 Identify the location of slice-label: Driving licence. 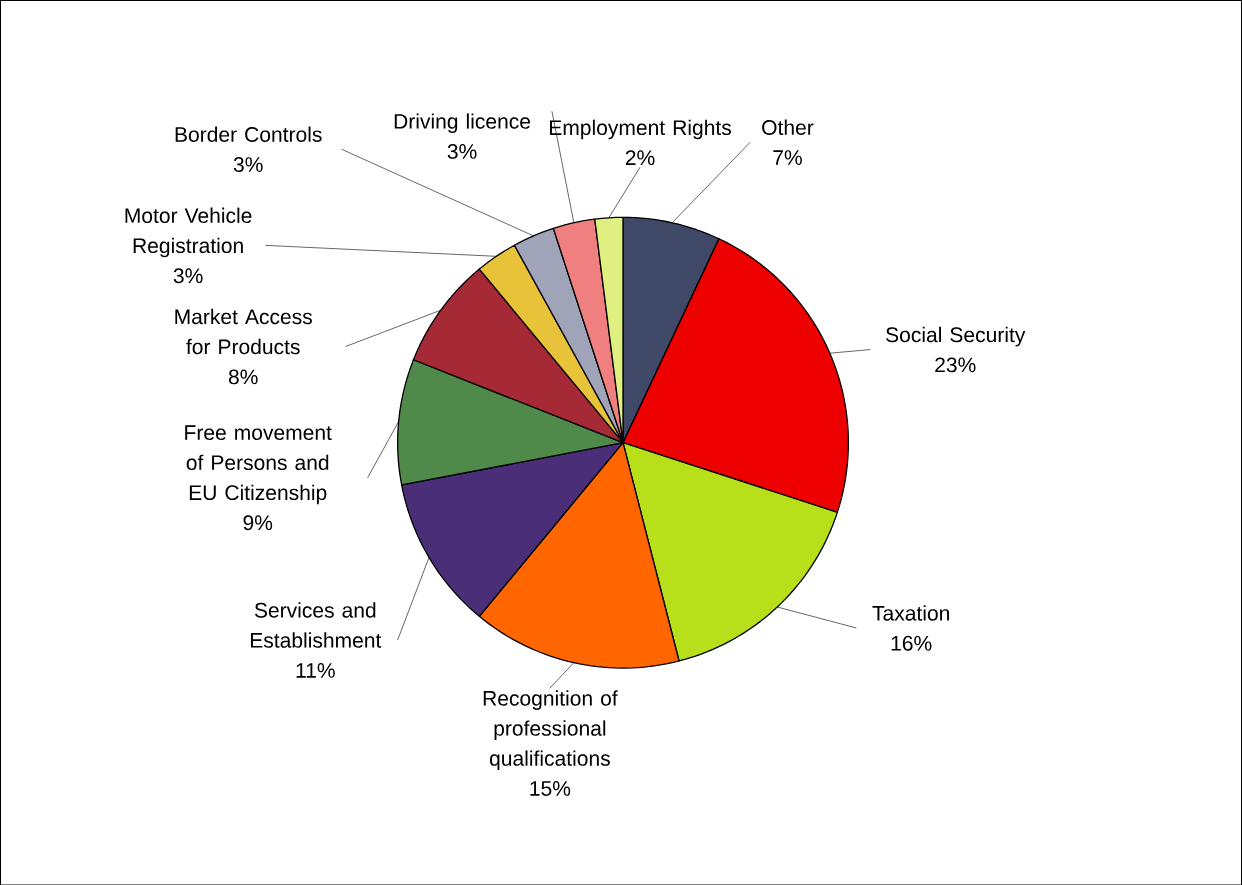
(462, 123).